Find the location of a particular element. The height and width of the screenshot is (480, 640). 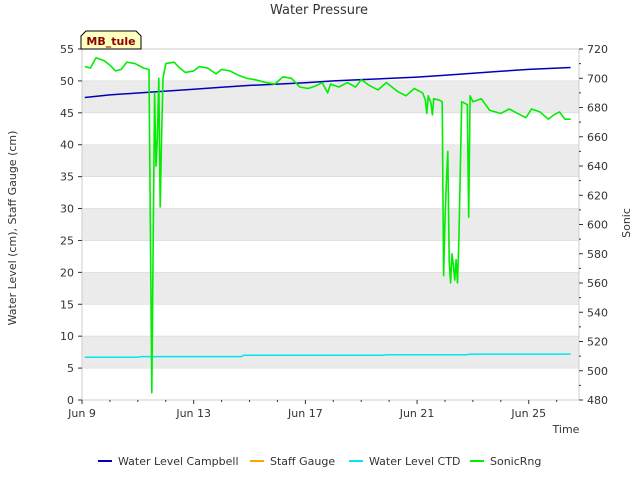

y-axis-label-left: Water Level (cm), Staff Gauge (cm) is located at coordinates (12, 228).